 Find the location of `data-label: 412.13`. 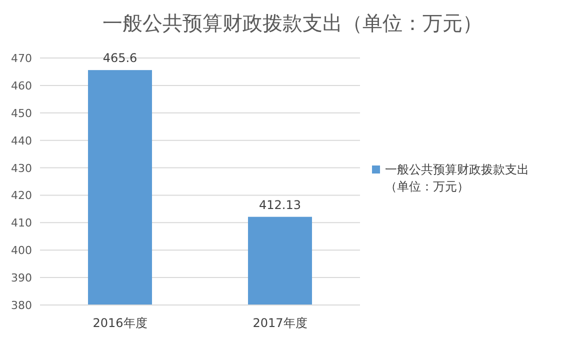

data-label: 412.13 is located at coordinates (280, 205).